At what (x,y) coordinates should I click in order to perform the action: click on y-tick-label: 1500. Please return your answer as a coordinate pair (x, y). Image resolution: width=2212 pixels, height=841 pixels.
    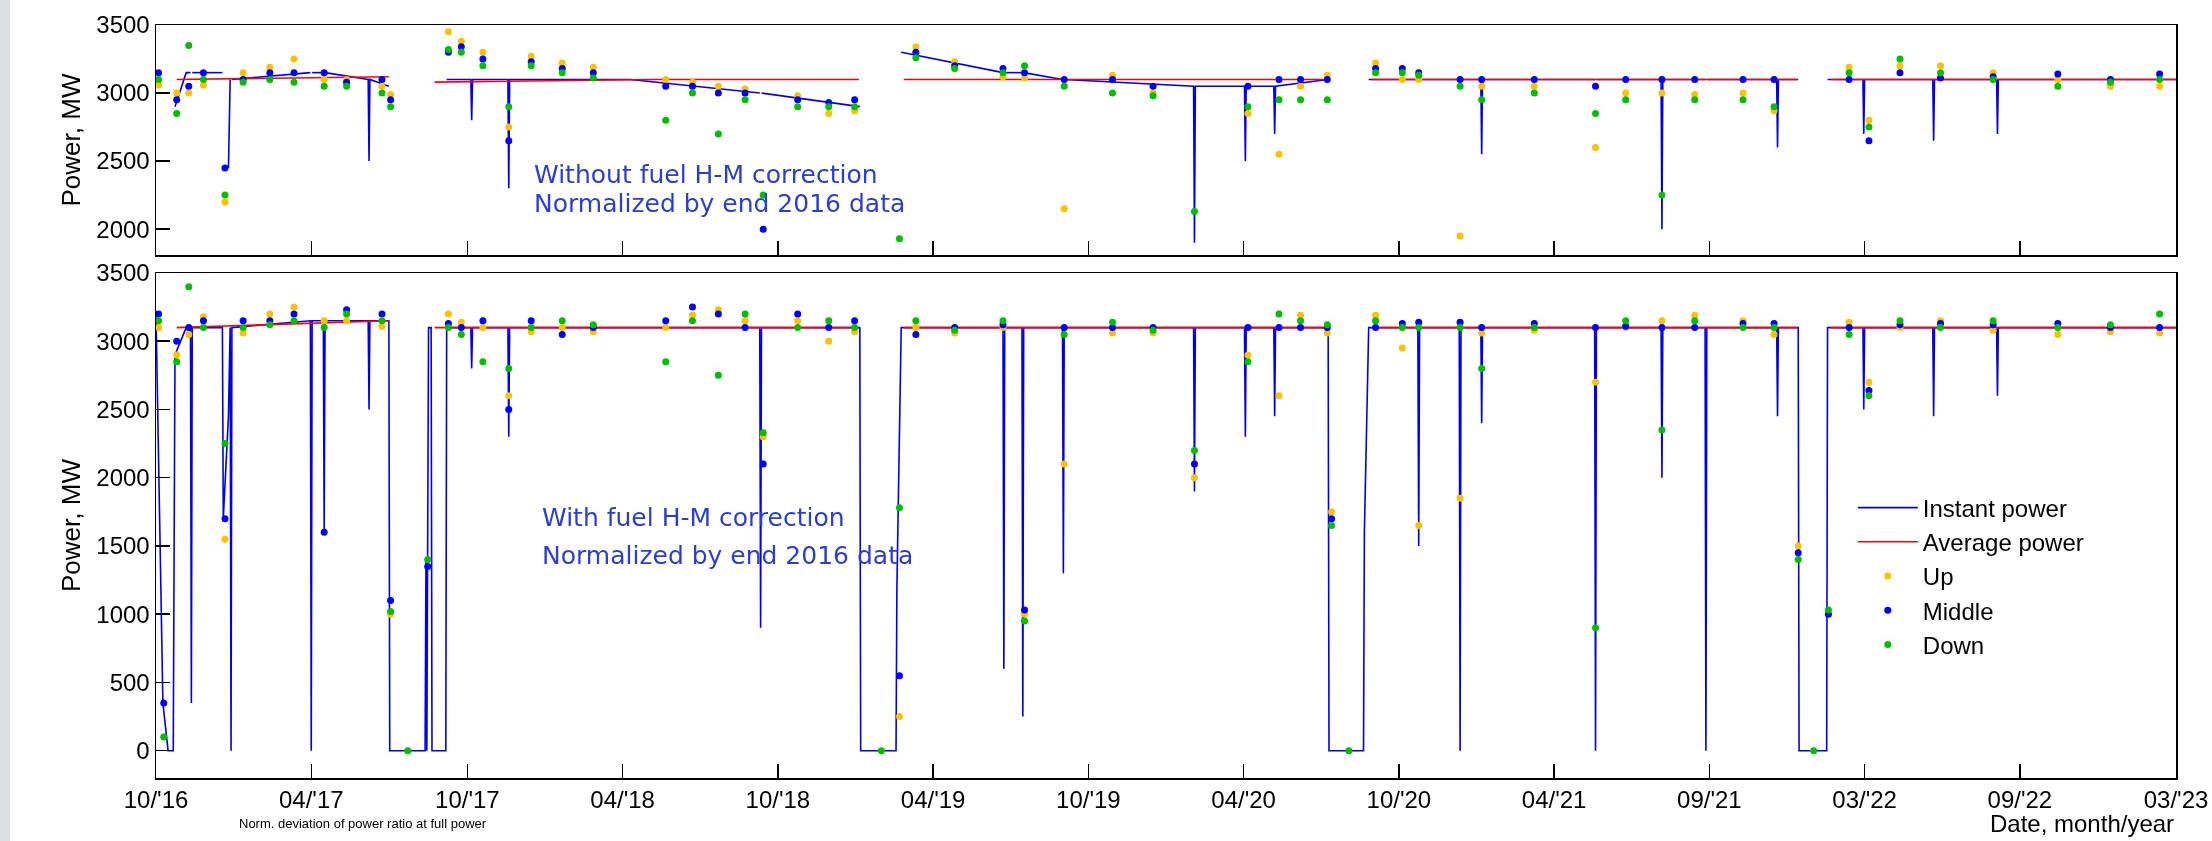
    Looking at the image, I should click on (123, 546).